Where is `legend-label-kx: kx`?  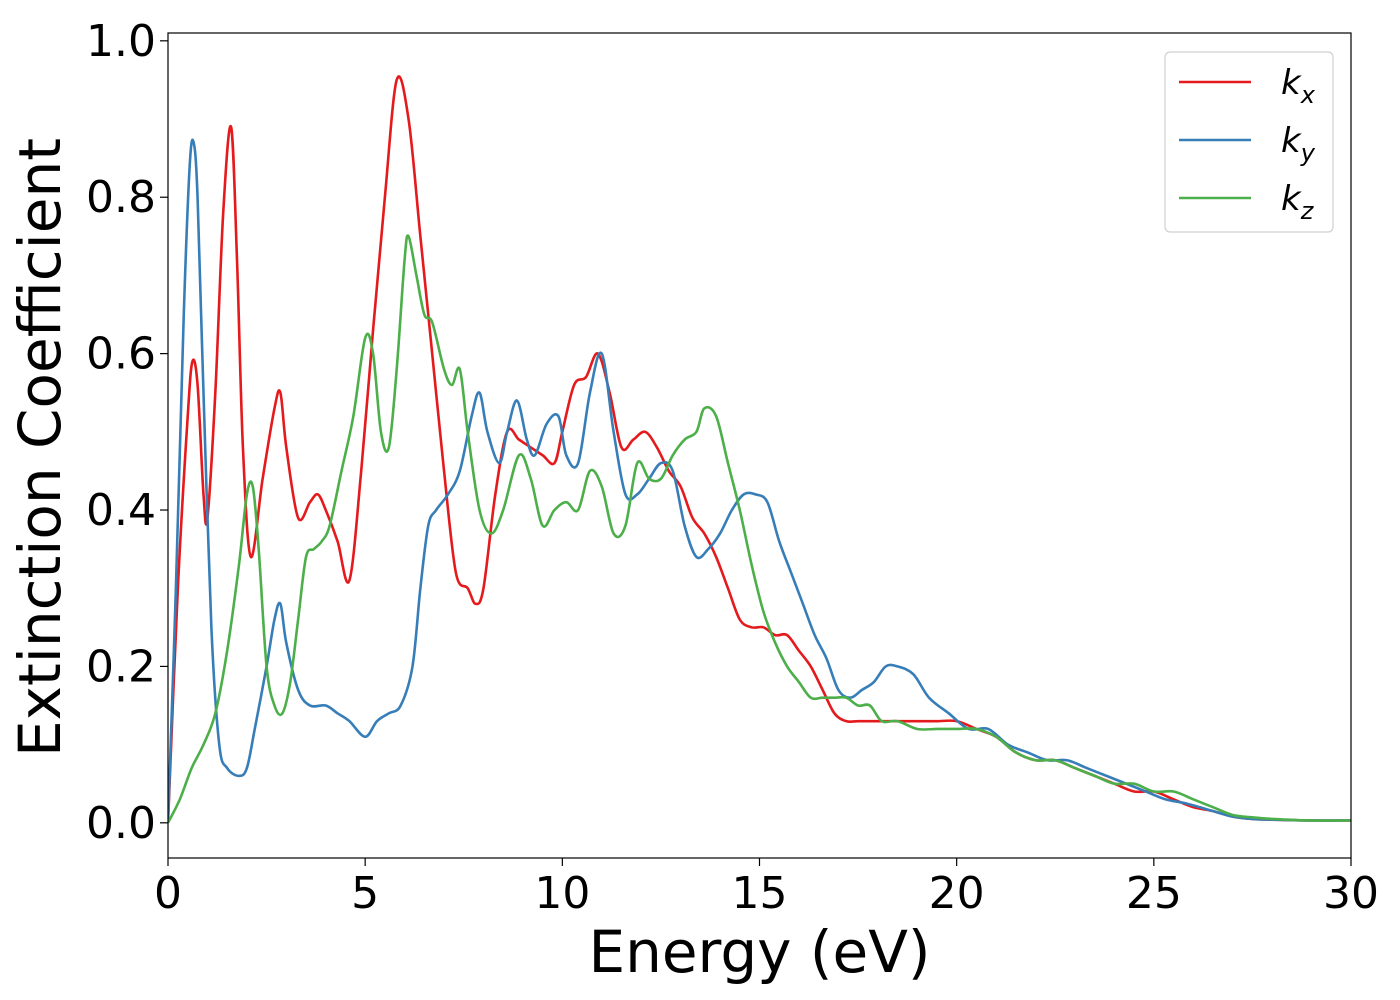
legend-label-kx: kx is located at coordinates (1298, 86).